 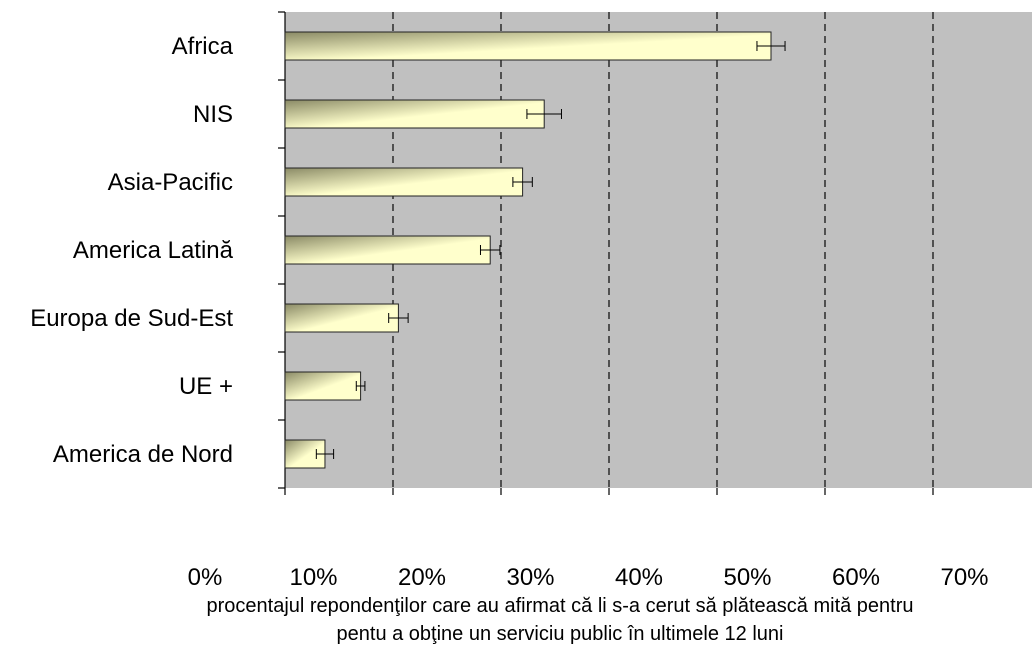 I want to click on category-label: Africa, so click(x=203, y=46).